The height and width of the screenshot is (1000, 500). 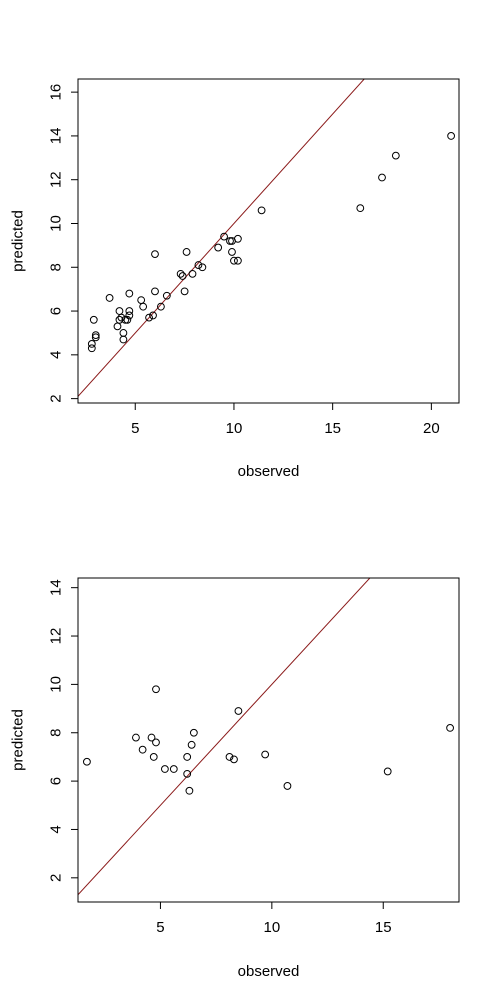 What do you see at coordinates (56, 92) in the screenshot?
I see `y-tick-label: 16` at bounding box center [56, 92].